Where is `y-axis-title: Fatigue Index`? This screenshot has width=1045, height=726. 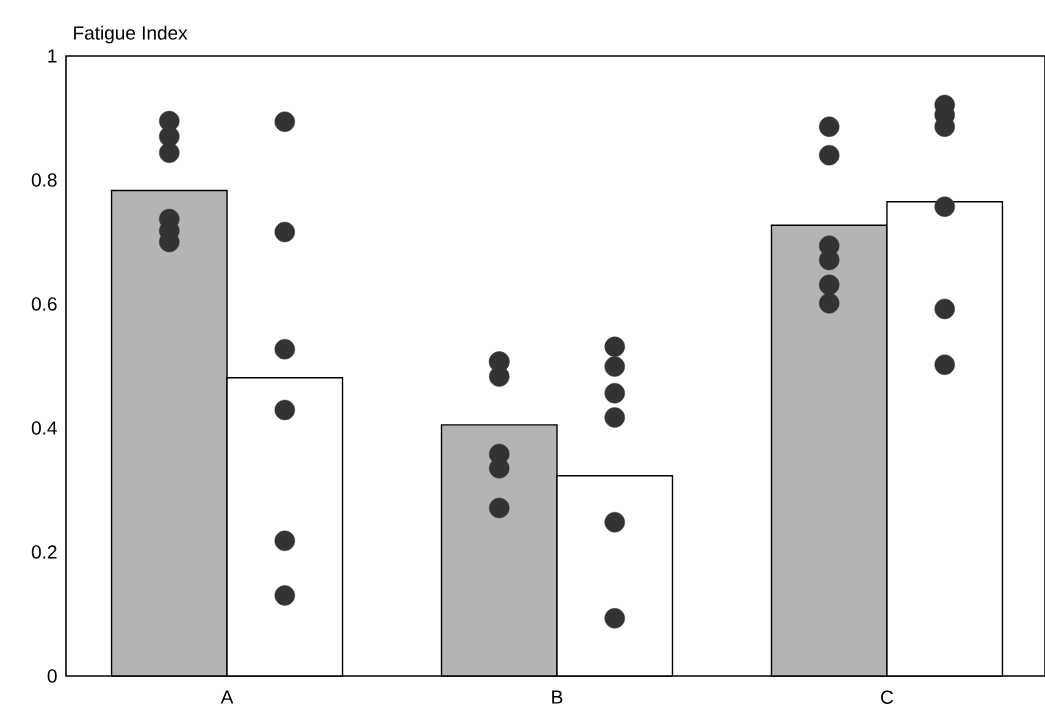
y-axis-title: Fatigue Index is located at coordinates (131, 34).